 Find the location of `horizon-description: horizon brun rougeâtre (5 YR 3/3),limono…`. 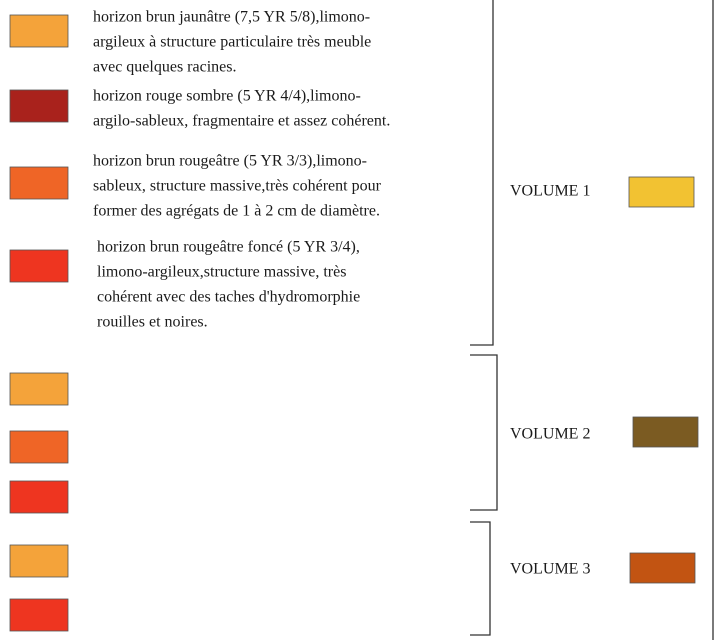

horizon-description: horizon brun rougeâtre (5 YR 3/3),limono… is located at coordinates (230, 161).